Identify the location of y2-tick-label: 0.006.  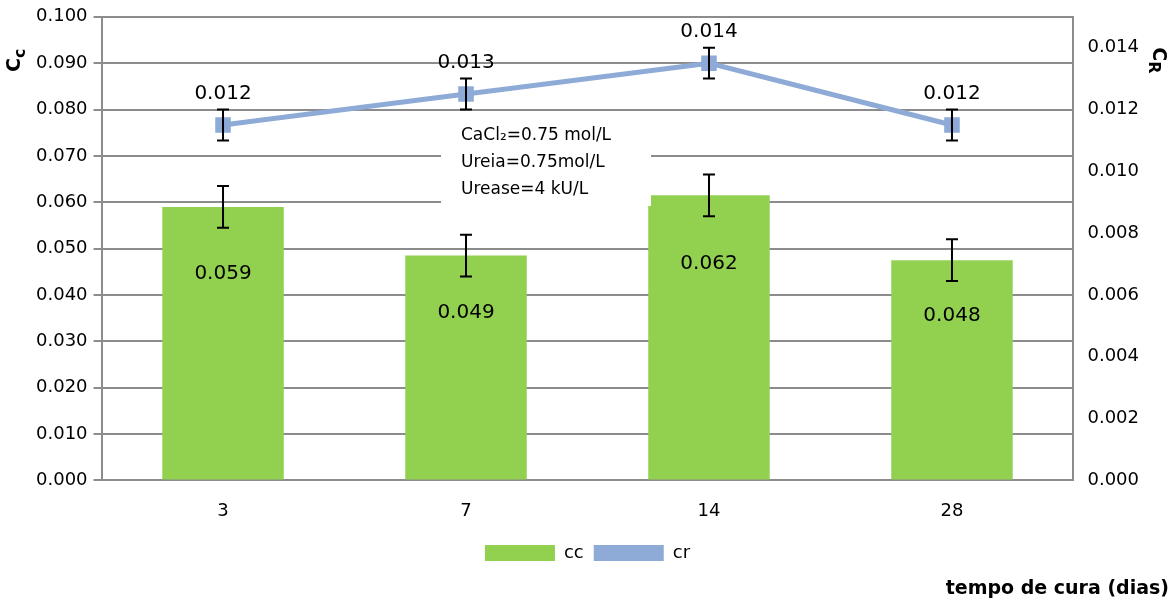
(1113, 293).